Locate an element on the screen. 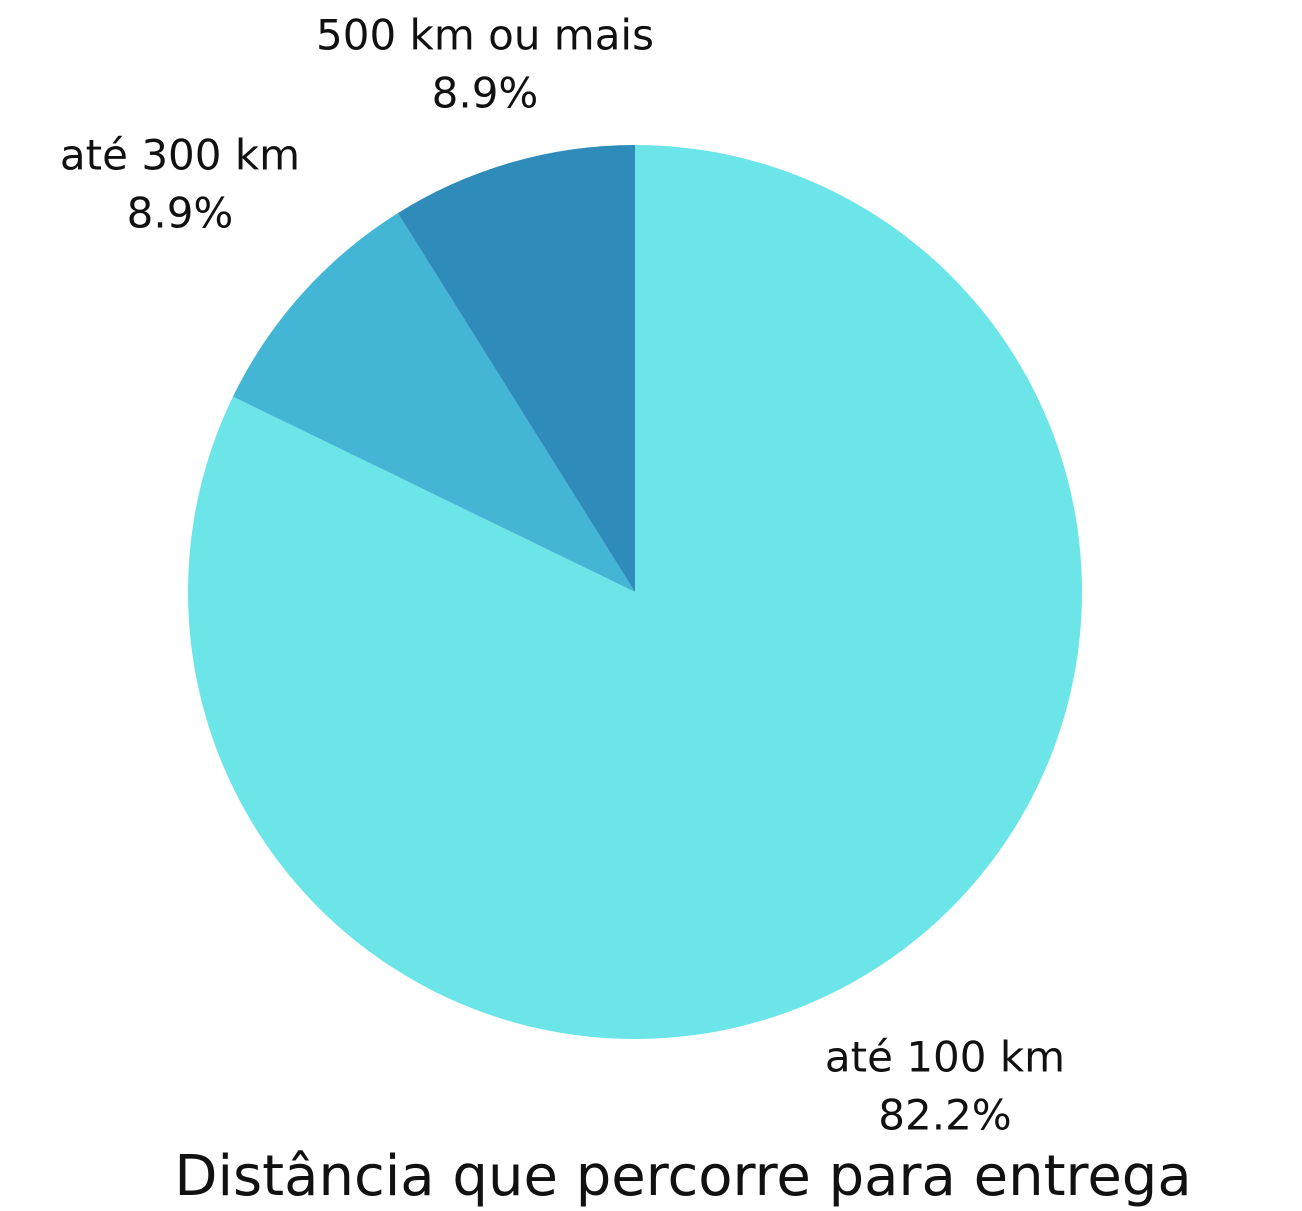 The height and width of the screenshot is (1211, 1302). chart-title: Distância que percorre para entrega is located at coordinates (682, 1176).